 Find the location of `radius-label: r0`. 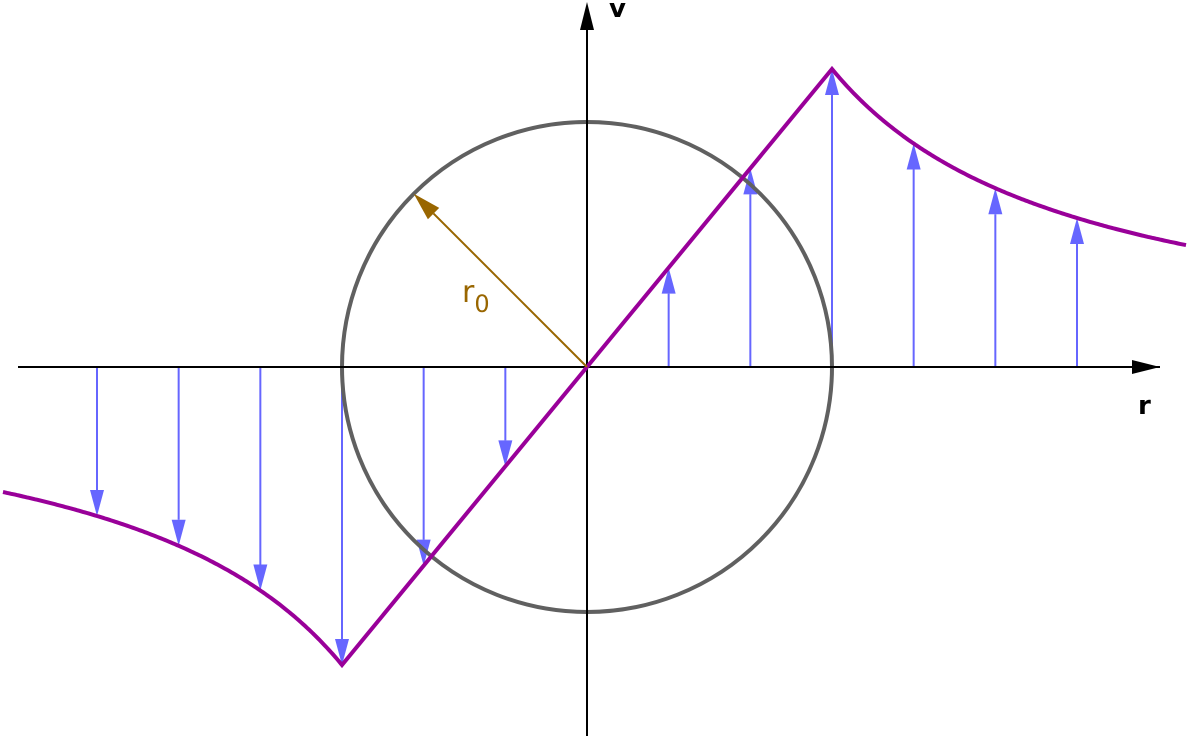

radius-label: r0 is located at coordinates (476, 296).